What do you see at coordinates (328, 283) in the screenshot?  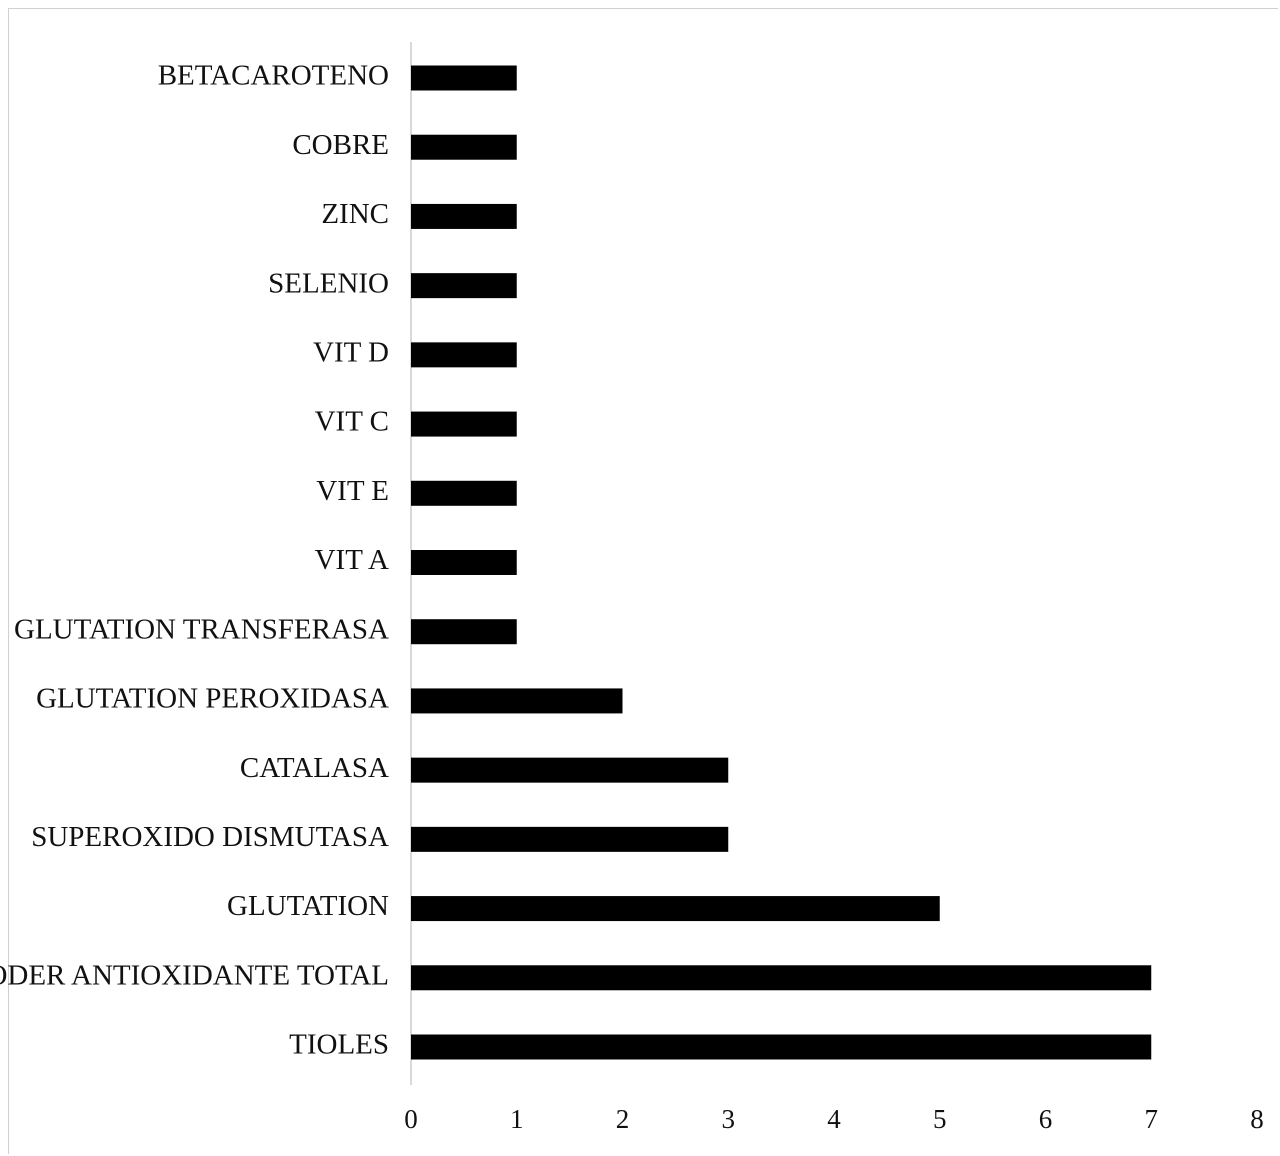 I see `category-label: SELENIO` at bounding box center [328, 283].